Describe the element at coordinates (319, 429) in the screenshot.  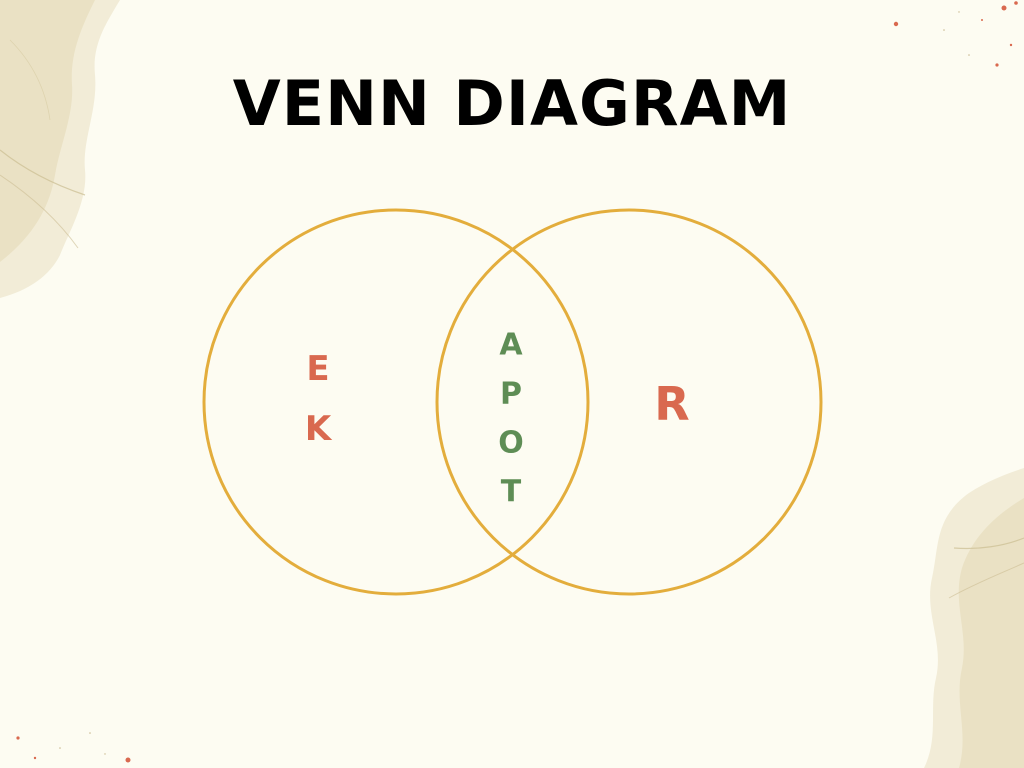
I see `set-element-k: K` at that location.